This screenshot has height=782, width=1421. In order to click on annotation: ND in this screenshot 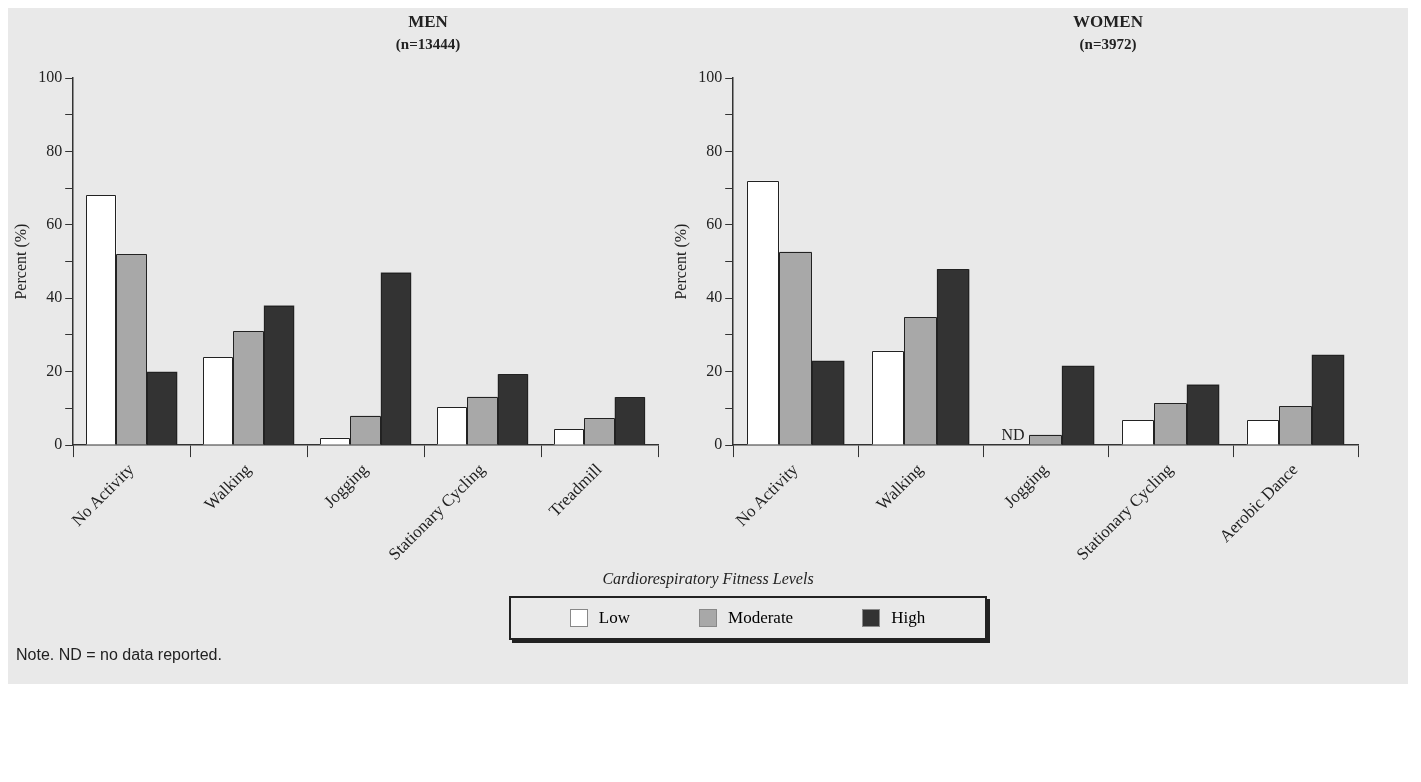, I will do `click(1013, 435)`.